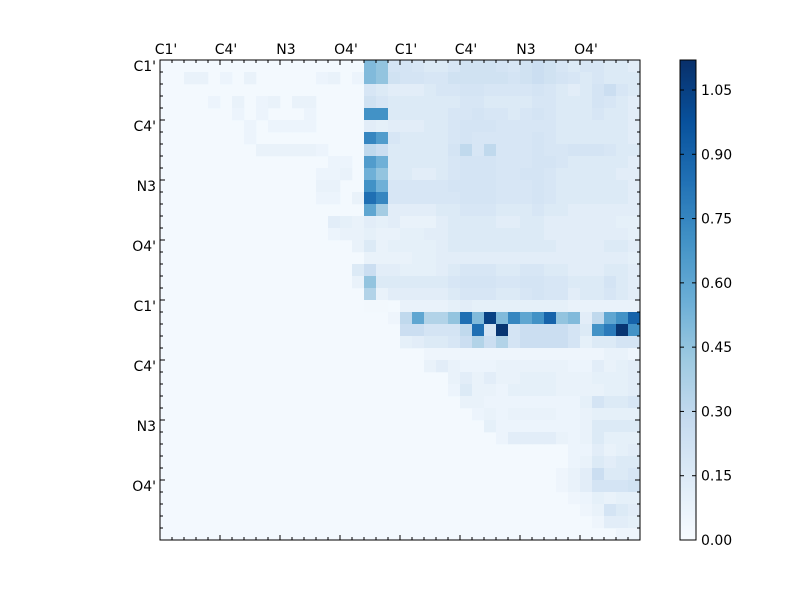 This screenshot has width=800, height=604. I want to click on y-tick-label: C1', so click(144, 67).